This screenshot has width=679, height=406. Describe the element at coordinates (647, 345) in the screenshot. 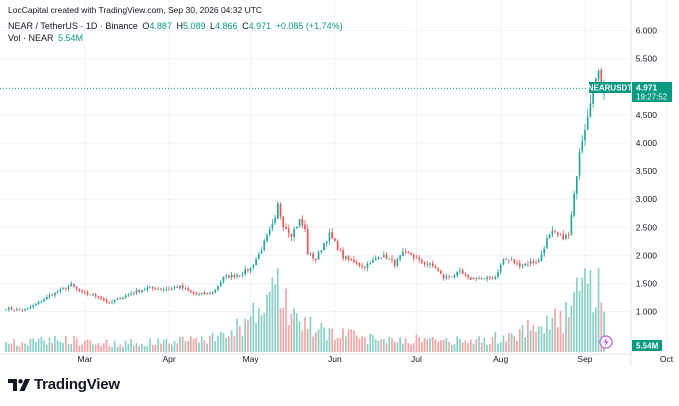

I see `volume-tag: 5.54M` at that location.